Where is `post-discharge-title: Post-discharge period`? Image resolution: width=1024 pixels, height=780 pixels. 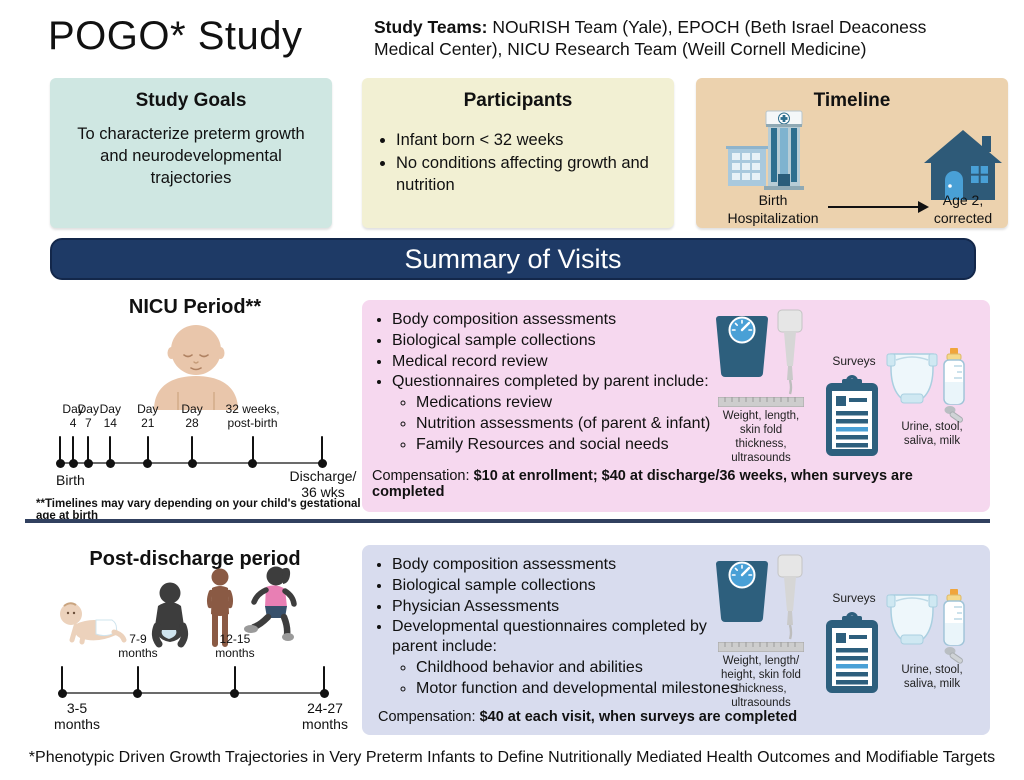 post-discharge-title: Post-discharge period is located at coordinates (195, 559).